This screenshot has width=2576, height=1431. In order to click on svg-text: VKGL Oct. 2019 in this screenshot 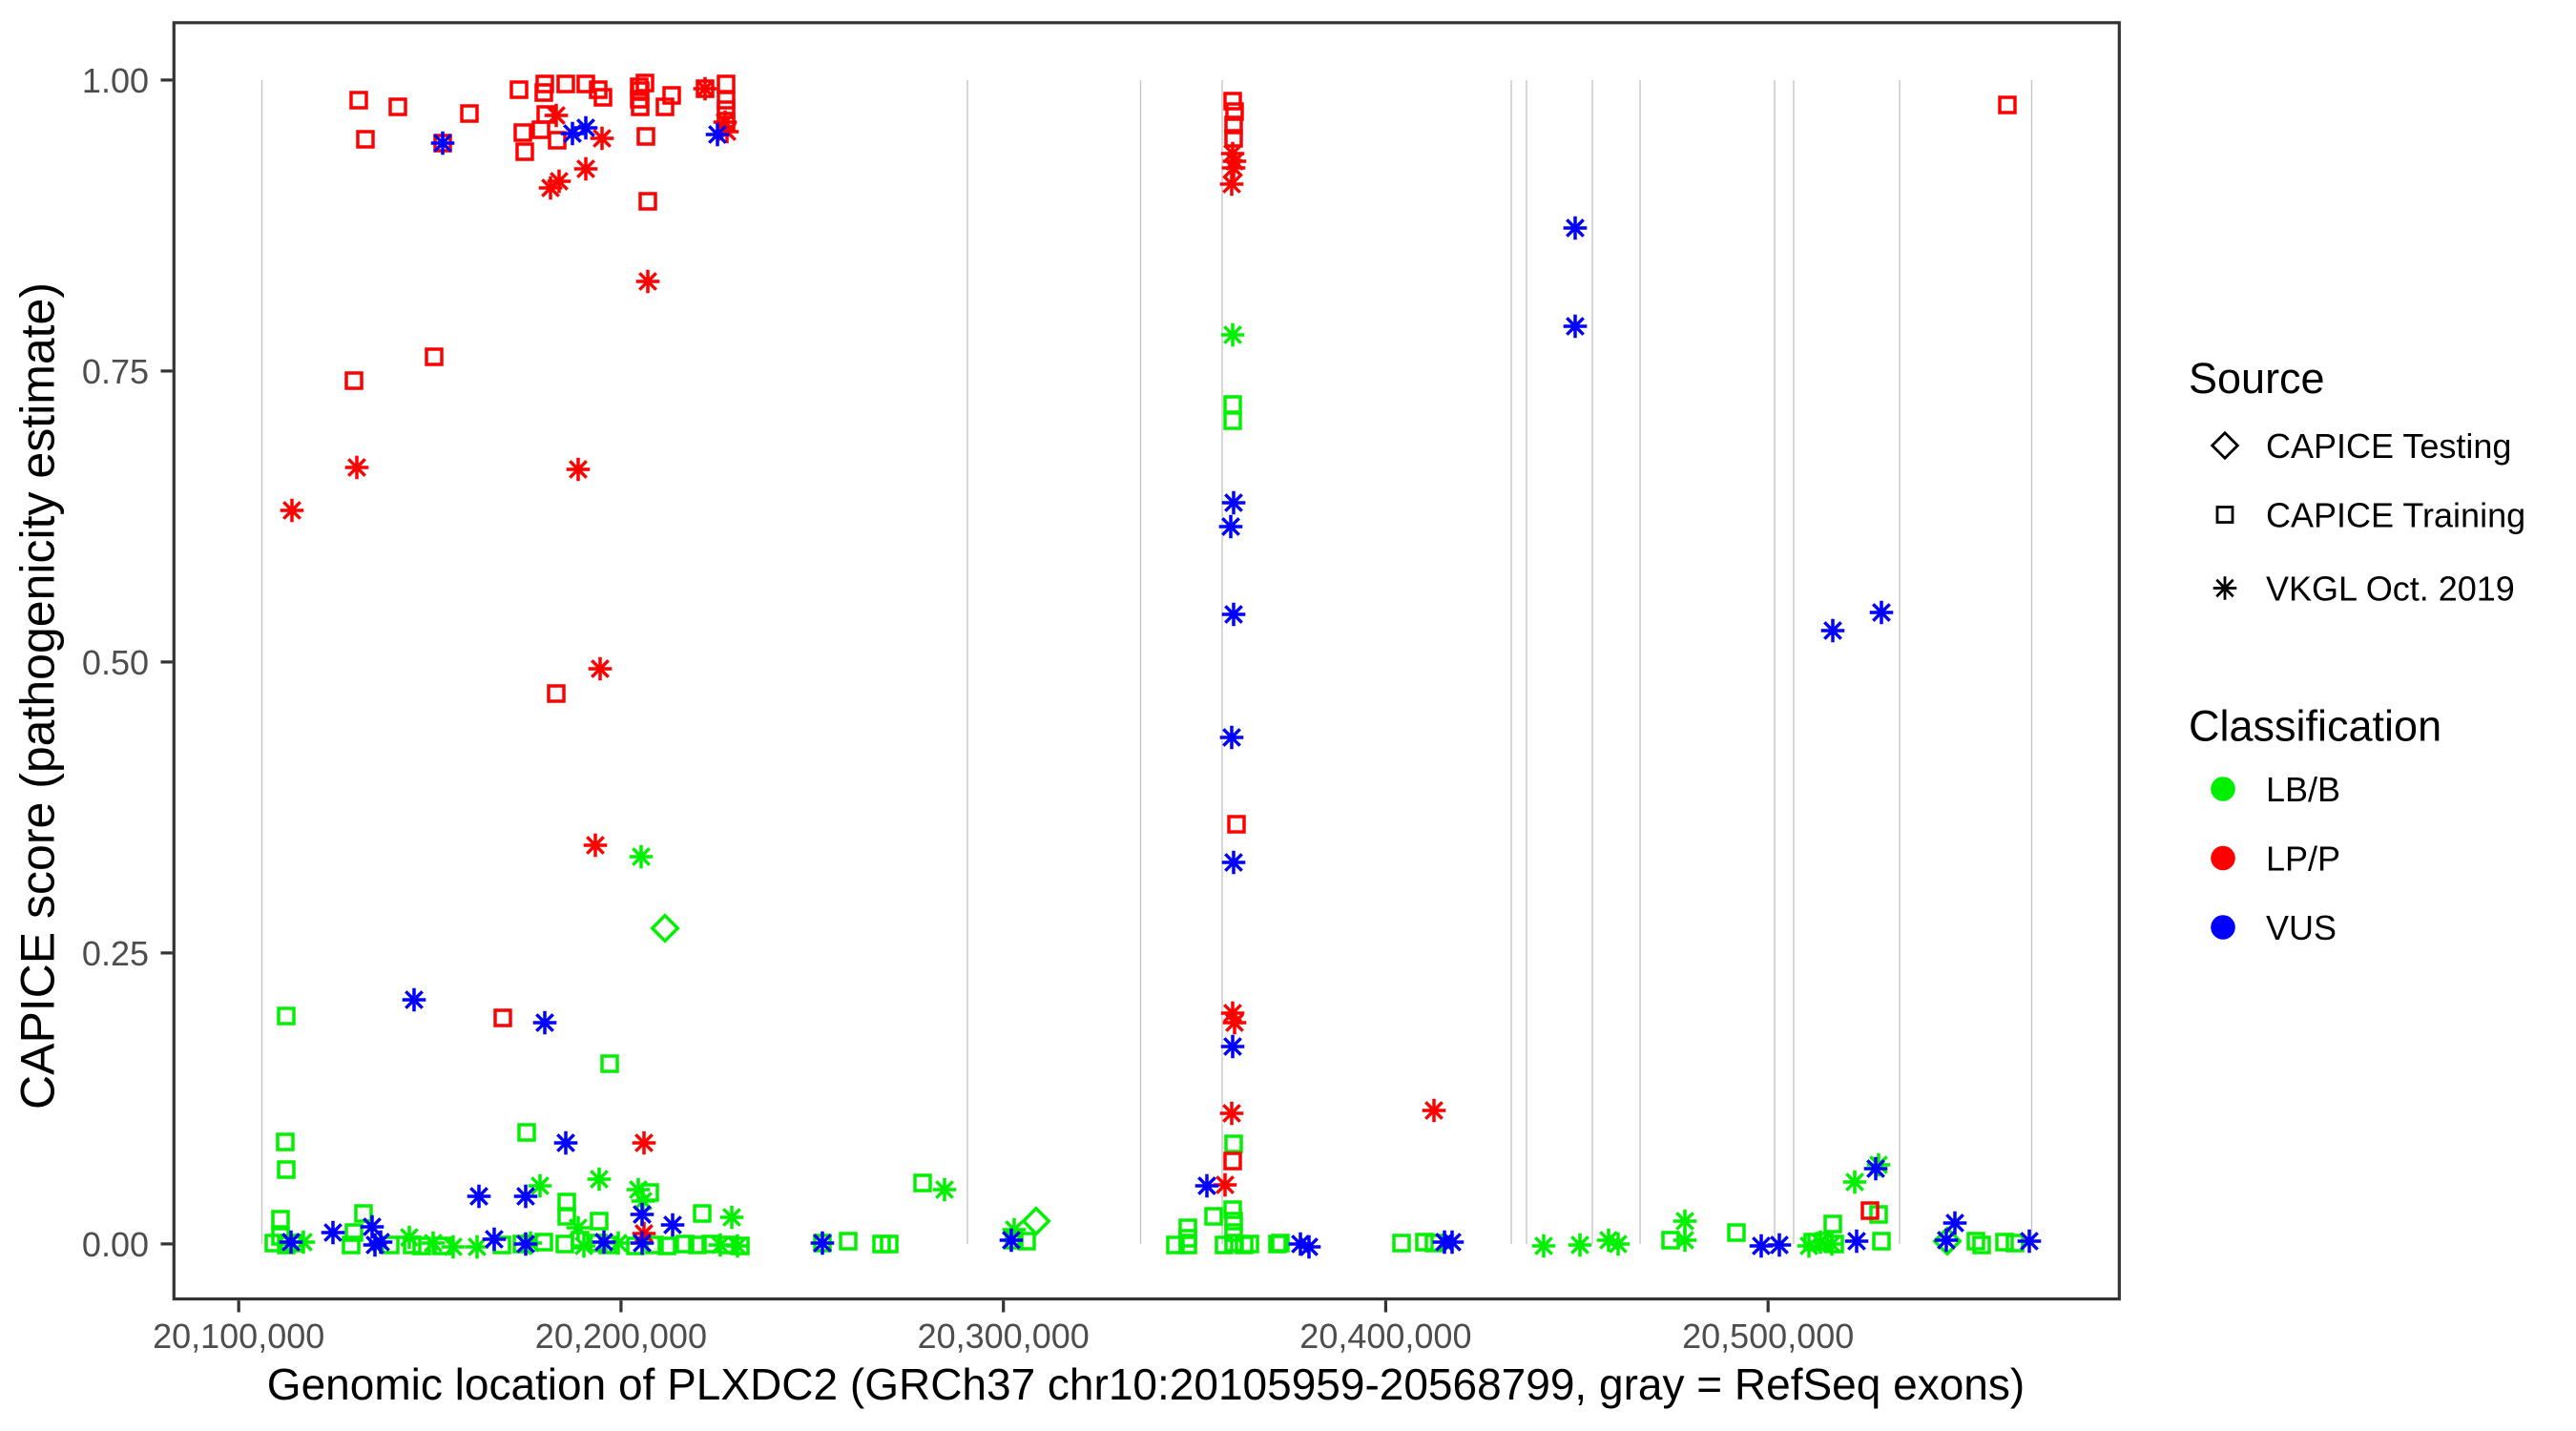, I will do `click(2390, 590)`.